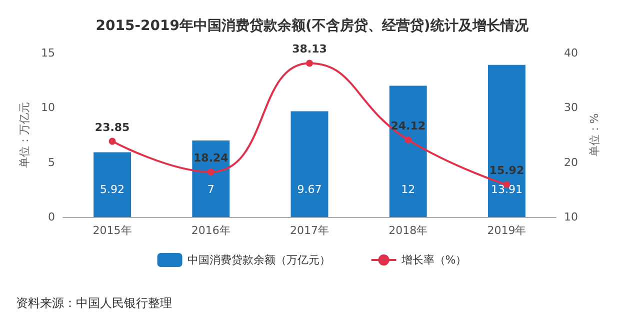 The image size is (624, 325). What do you see at coordinates (210, 230) in the screenshot?
I see `x-tick-label: 2016年` at bounding box center [210, 230].